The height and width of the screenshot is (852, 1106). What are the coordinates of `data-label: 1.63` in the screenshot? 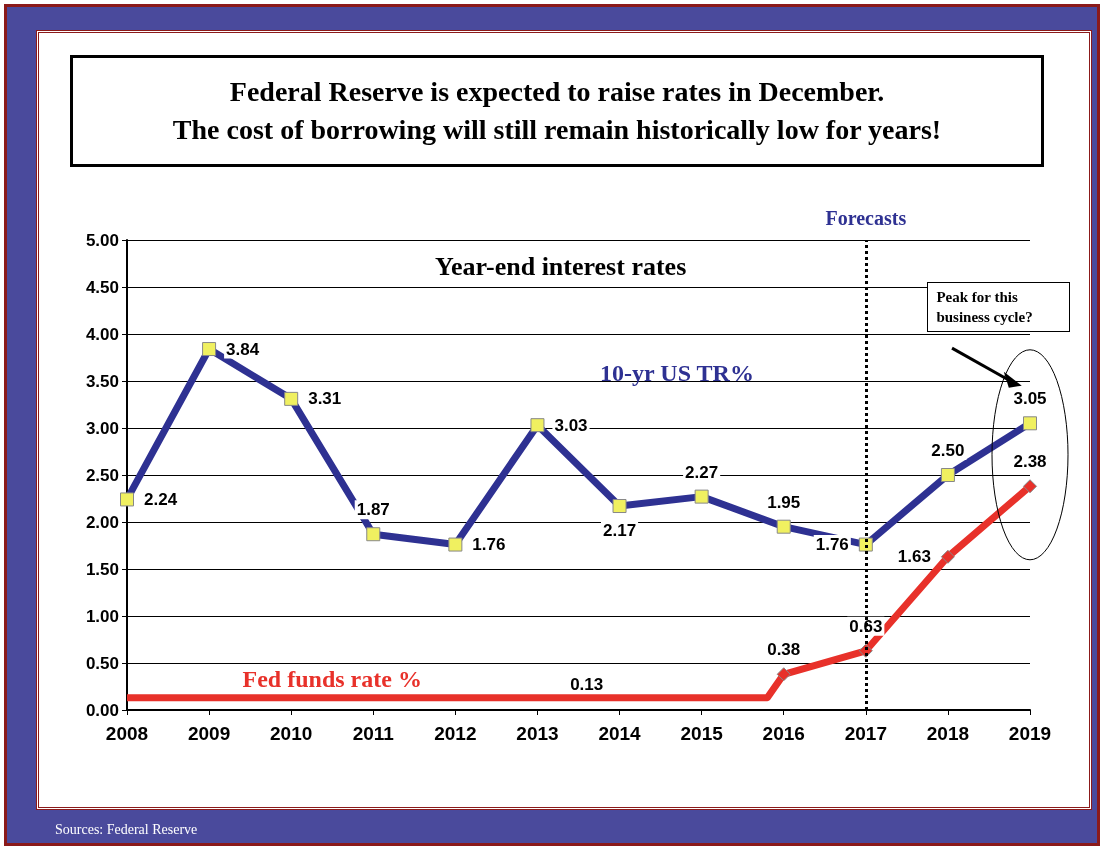 It's located at (914, 557).